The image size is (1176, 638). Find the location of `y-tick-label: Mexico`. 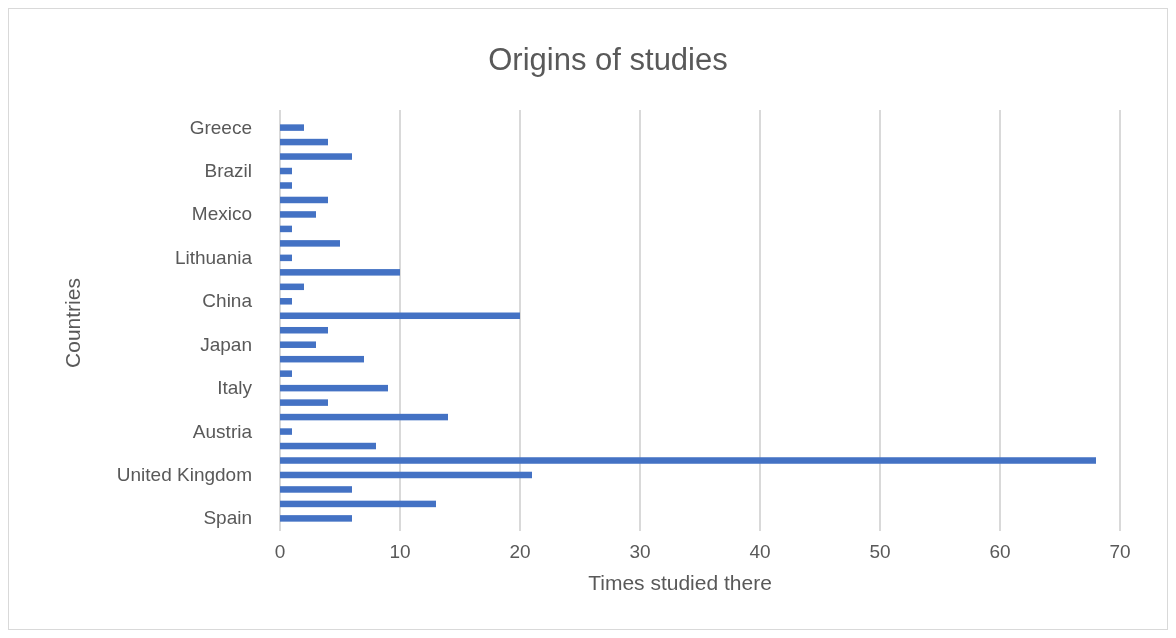

y-tick-label: Mexico is located at coordinates (221, 214).